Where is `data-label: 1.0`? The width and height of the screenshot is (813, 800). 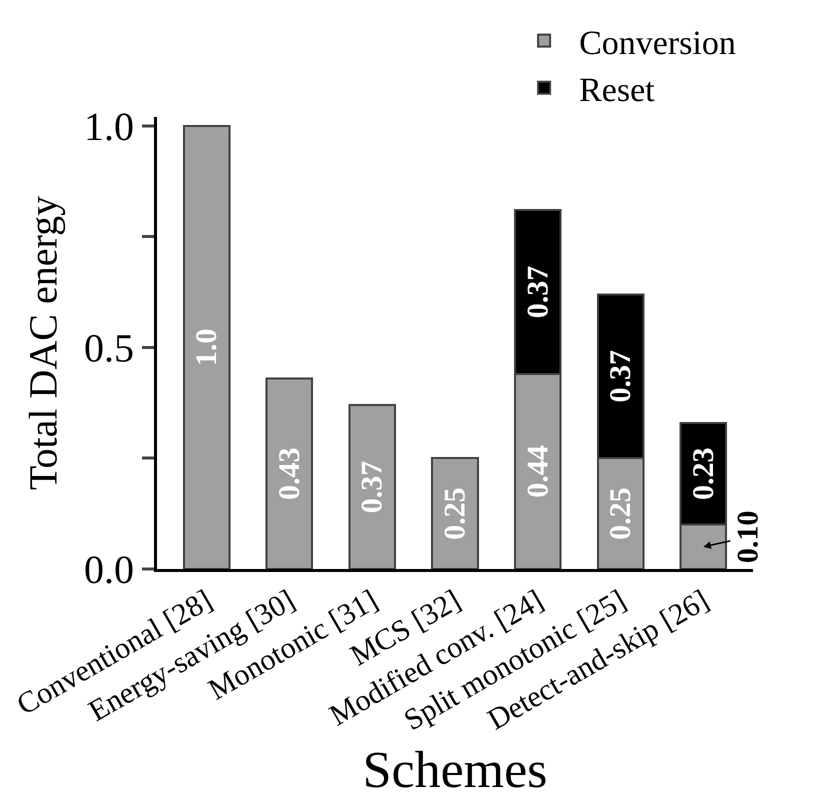
data-label: 1.0 is located at coordinates (207, 347).